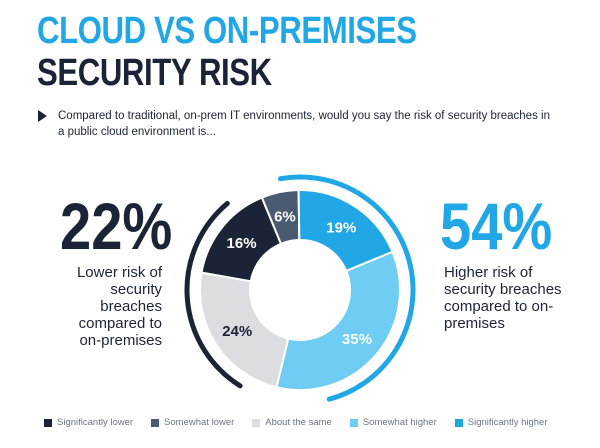  I want to click on donut-slice-somewhat-higher, so click(338, 320).